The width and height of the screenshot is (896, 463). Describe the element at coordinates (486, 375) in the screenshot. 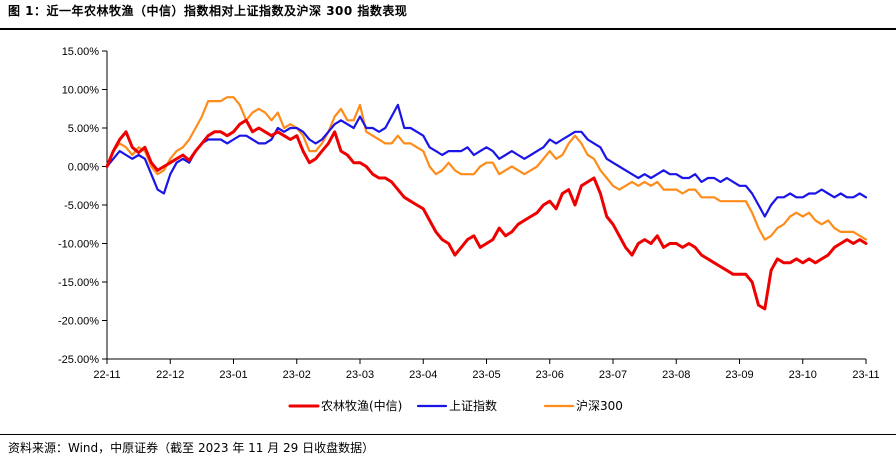

I see `x-tick-label: 23-05` at that location.